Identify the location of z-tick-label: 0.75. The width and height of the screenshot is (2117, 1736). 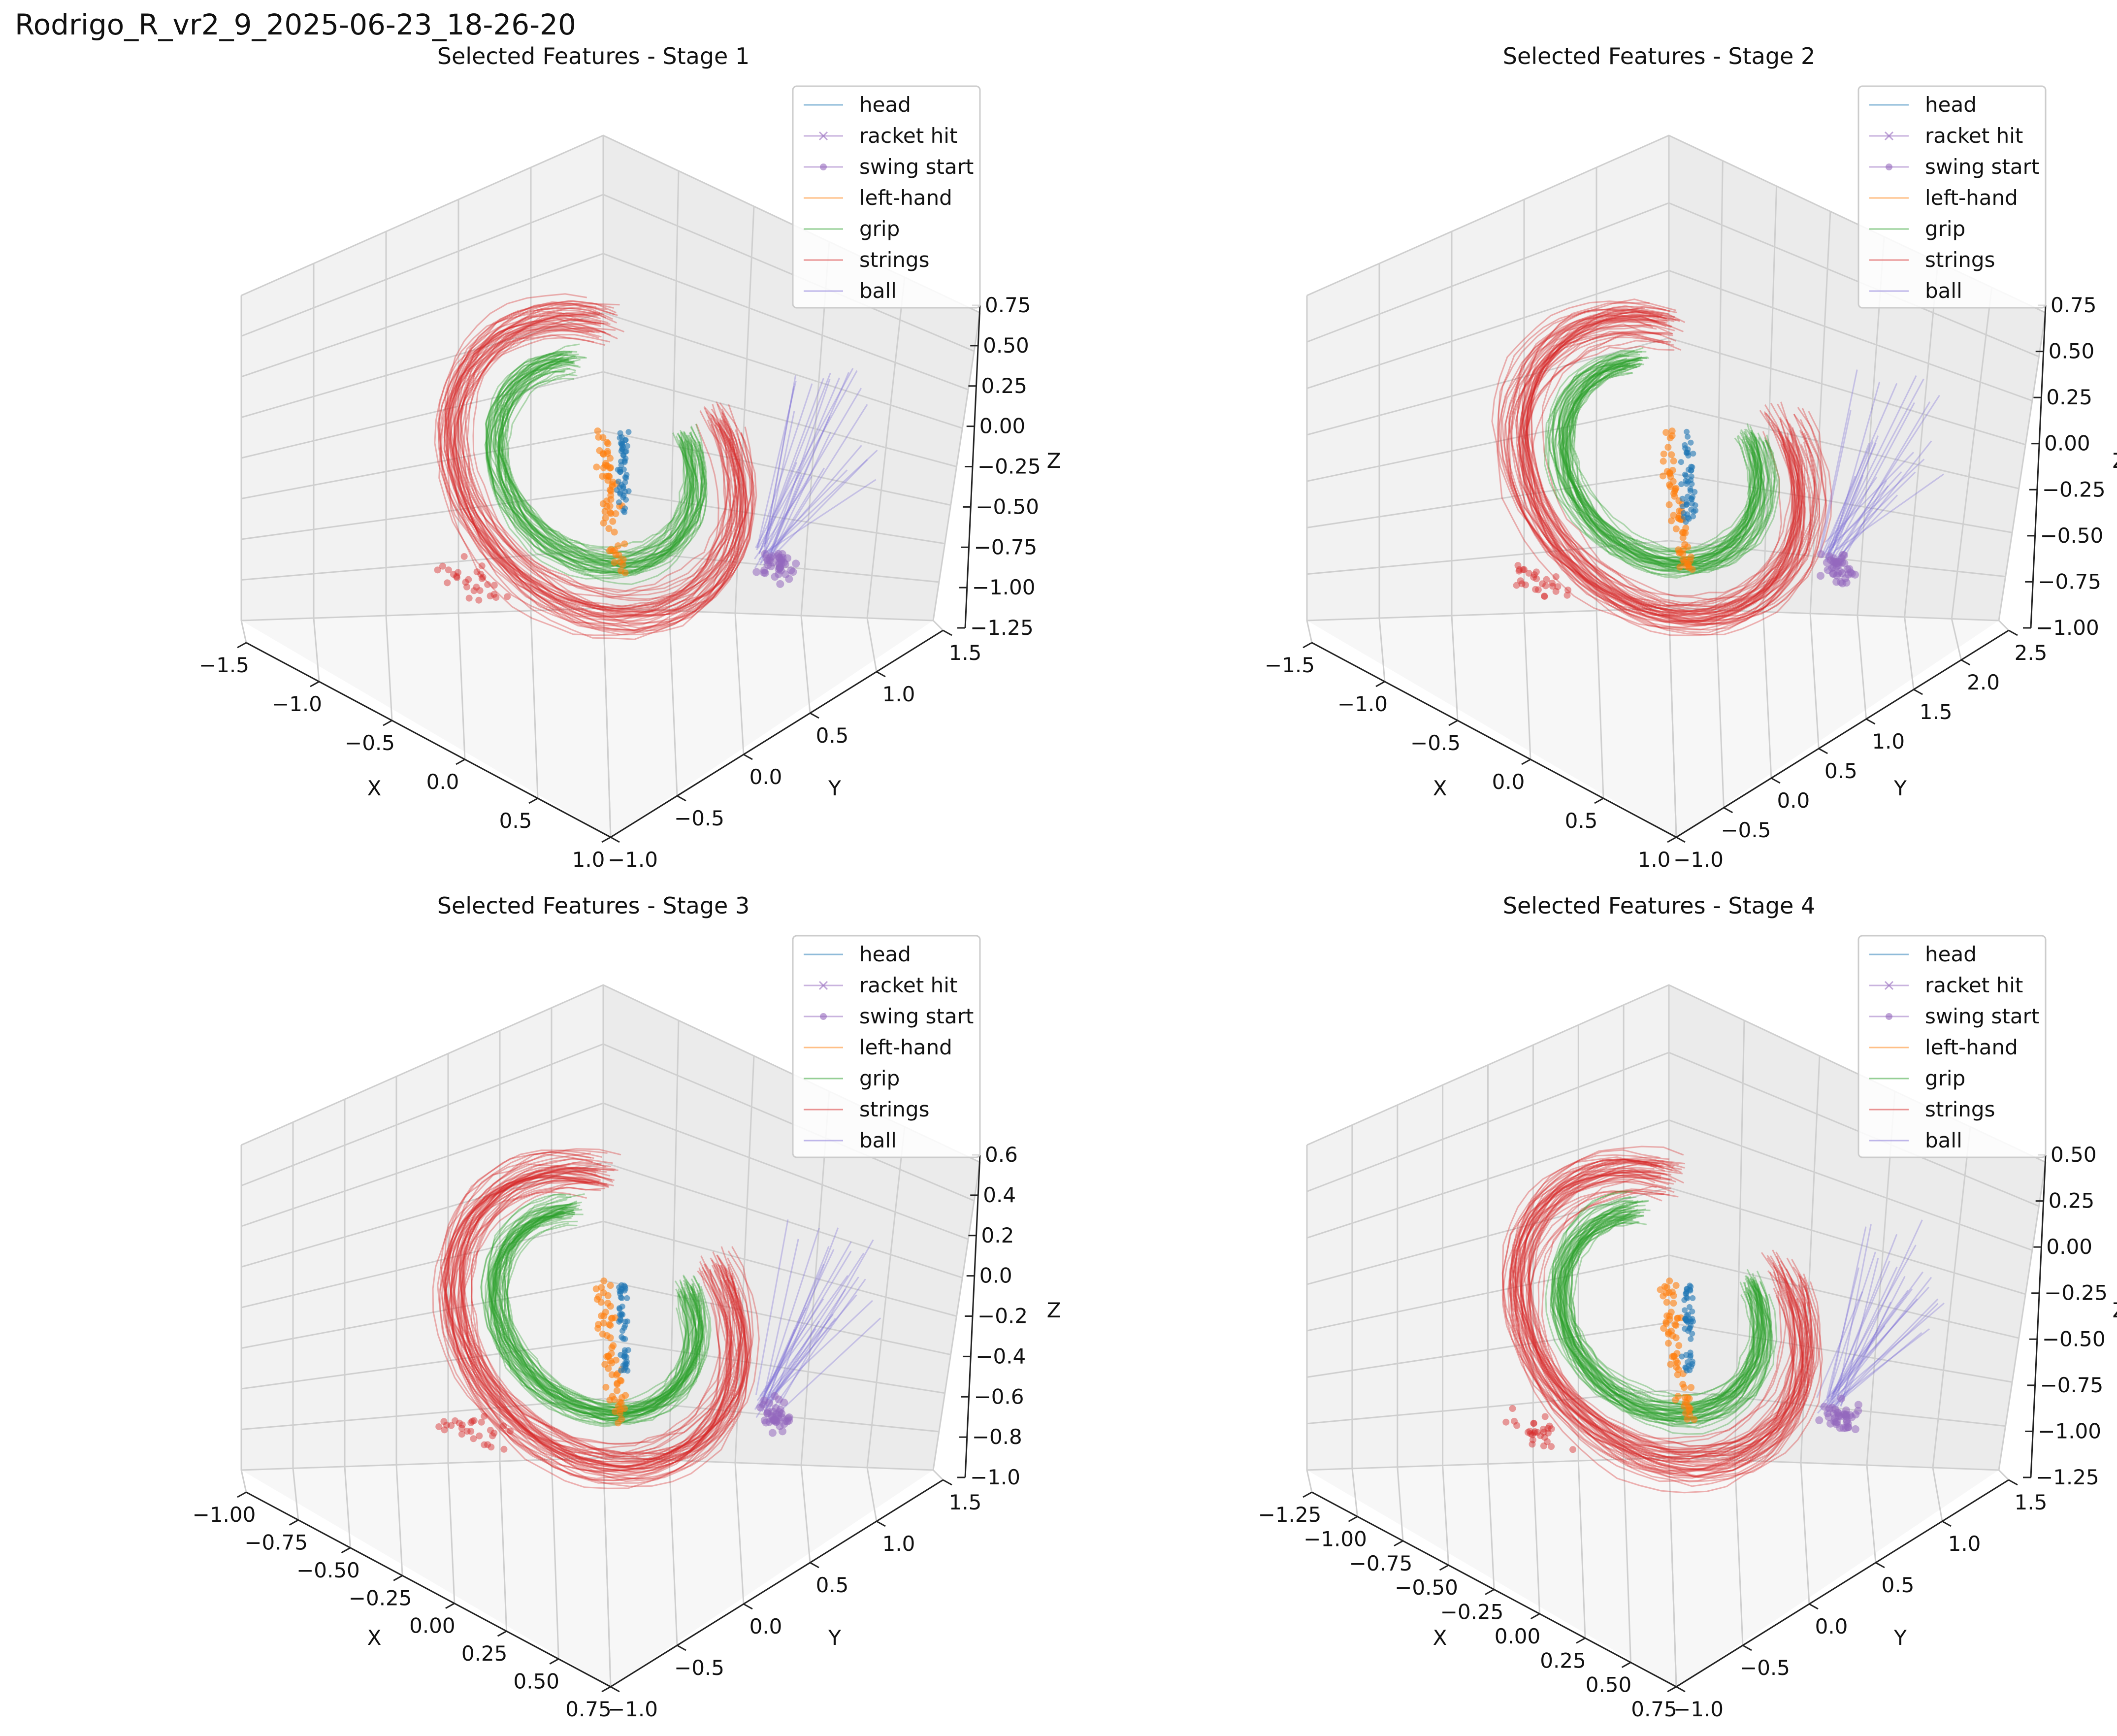
(2074, 305).